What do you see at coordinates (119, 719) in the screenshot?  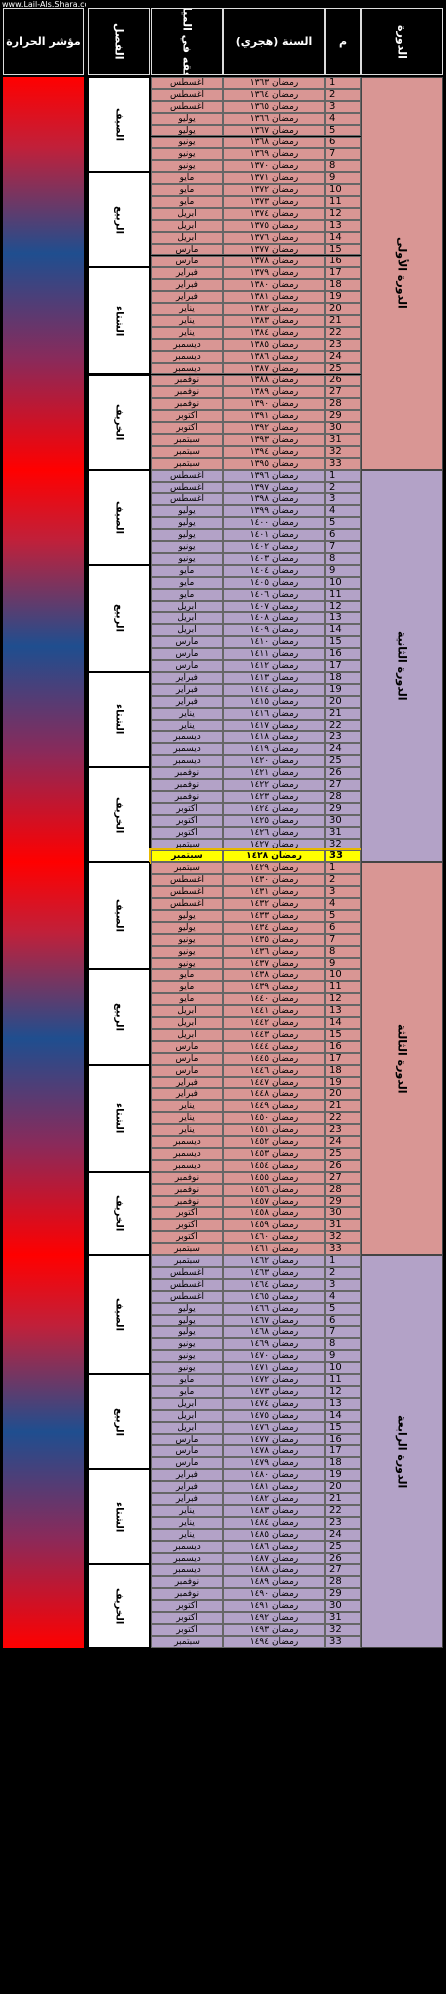 I see `season-cell: الشتاء` at bounding box center [119, 719].